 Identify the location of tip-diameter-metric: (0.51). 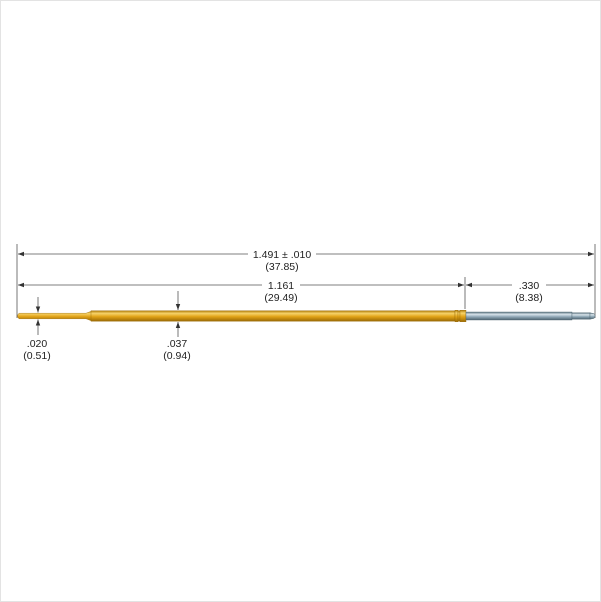
(36, 356).